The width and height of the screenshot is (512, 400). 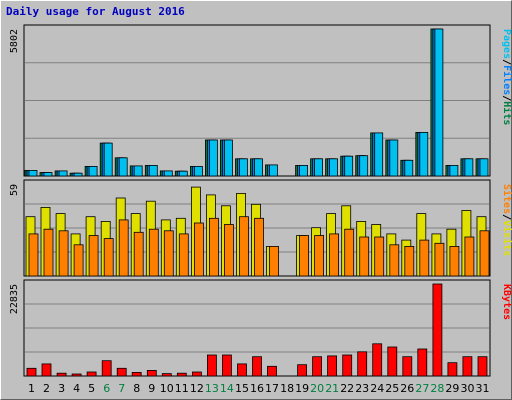 I want to click on day-label: 12, so click(x=197, y=388).